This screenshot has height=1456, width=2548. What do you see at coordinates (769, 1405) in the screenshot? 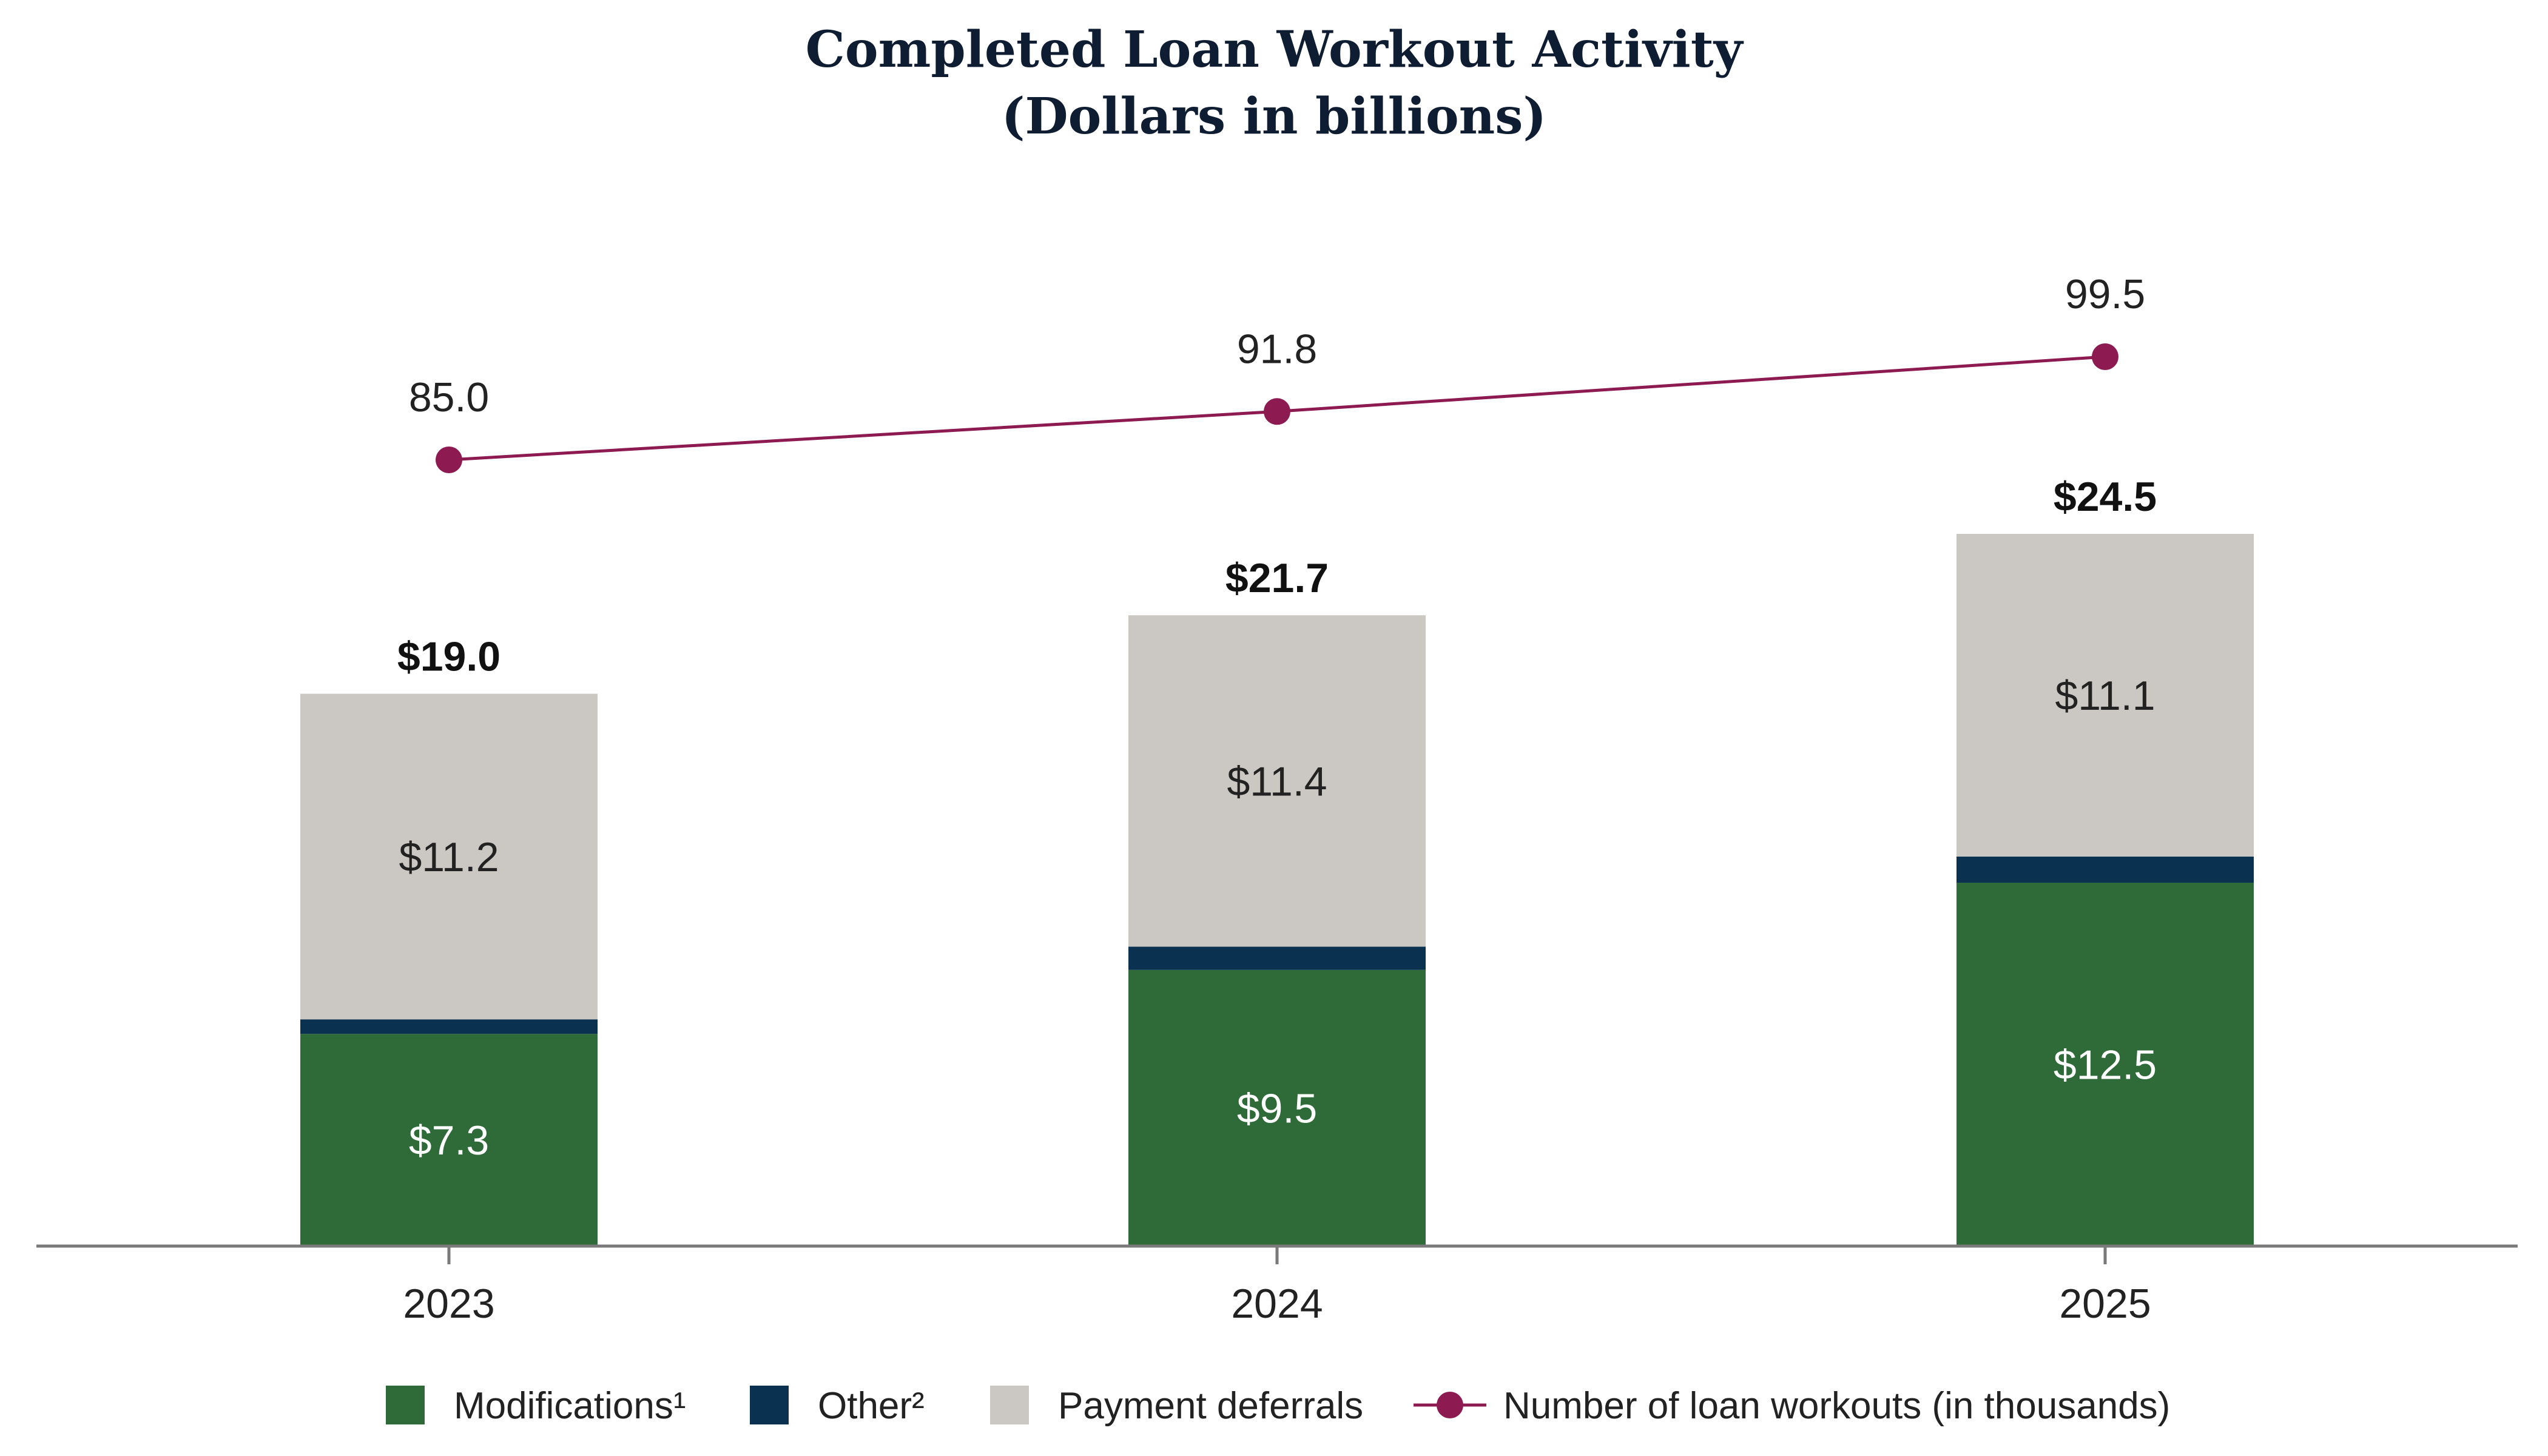
I see `legend-swatch-other` at bounding box center [769, 1405].